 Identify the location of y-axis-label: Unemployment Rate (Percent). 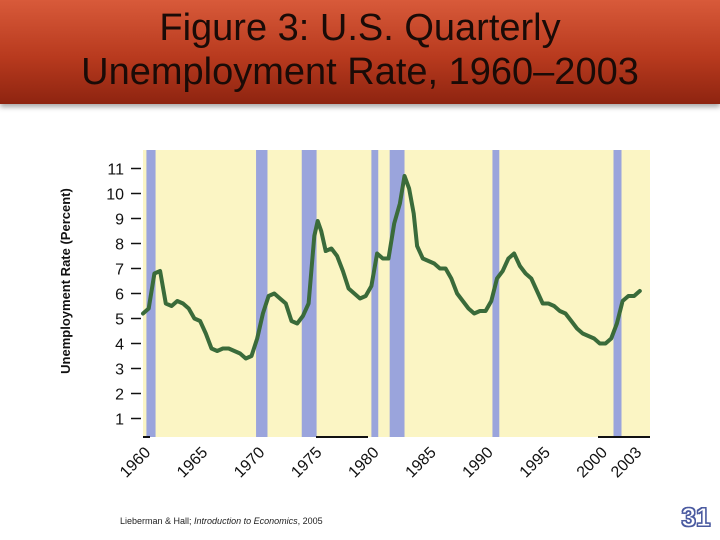
(65, 281).